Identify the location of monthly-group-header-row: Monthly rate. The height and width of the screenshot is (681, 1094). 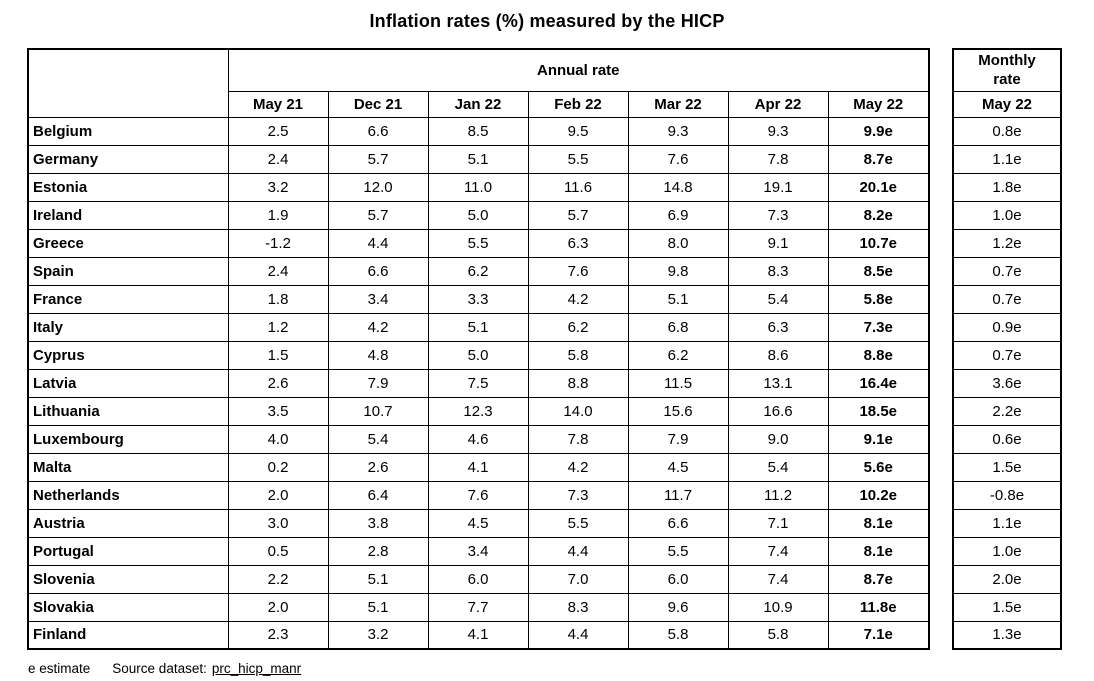
(1007, 70).